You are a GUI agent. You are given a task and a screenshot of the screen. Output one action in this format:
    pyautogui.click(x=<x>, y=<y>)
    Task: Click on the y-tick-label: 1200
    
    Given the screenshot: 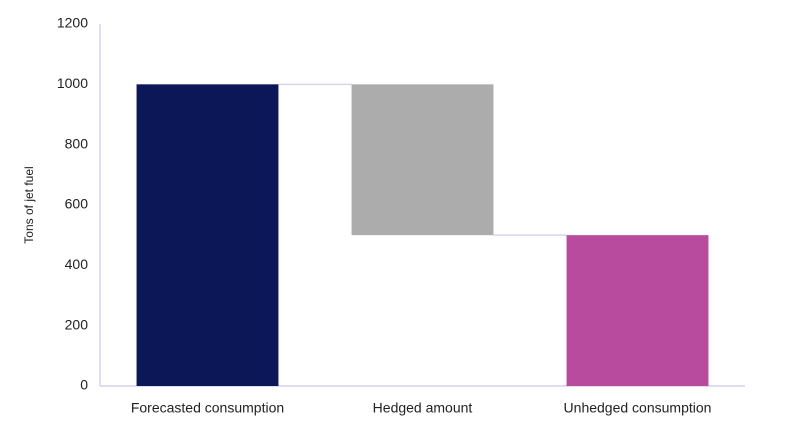 What is the action you would take?
    pyautogui.click(x=72, y=23)
    